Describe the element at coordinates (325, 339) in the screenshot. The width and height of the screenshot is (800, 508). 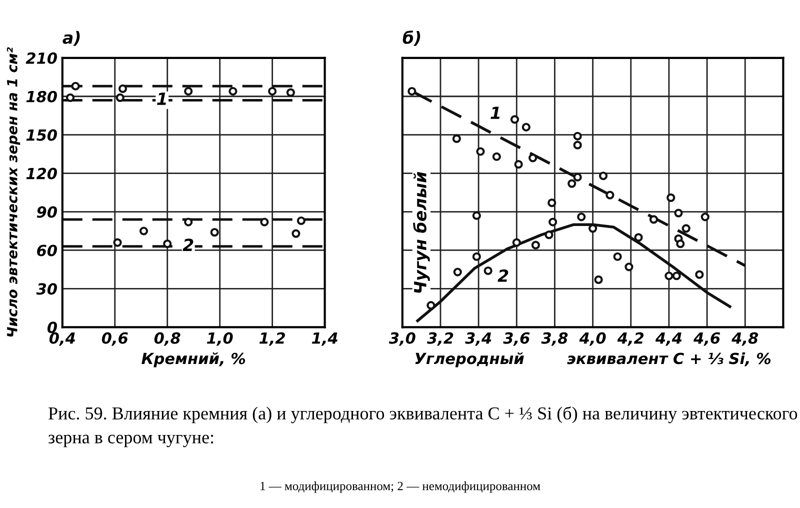
I see `x-tick-label: 1,4` at that location.